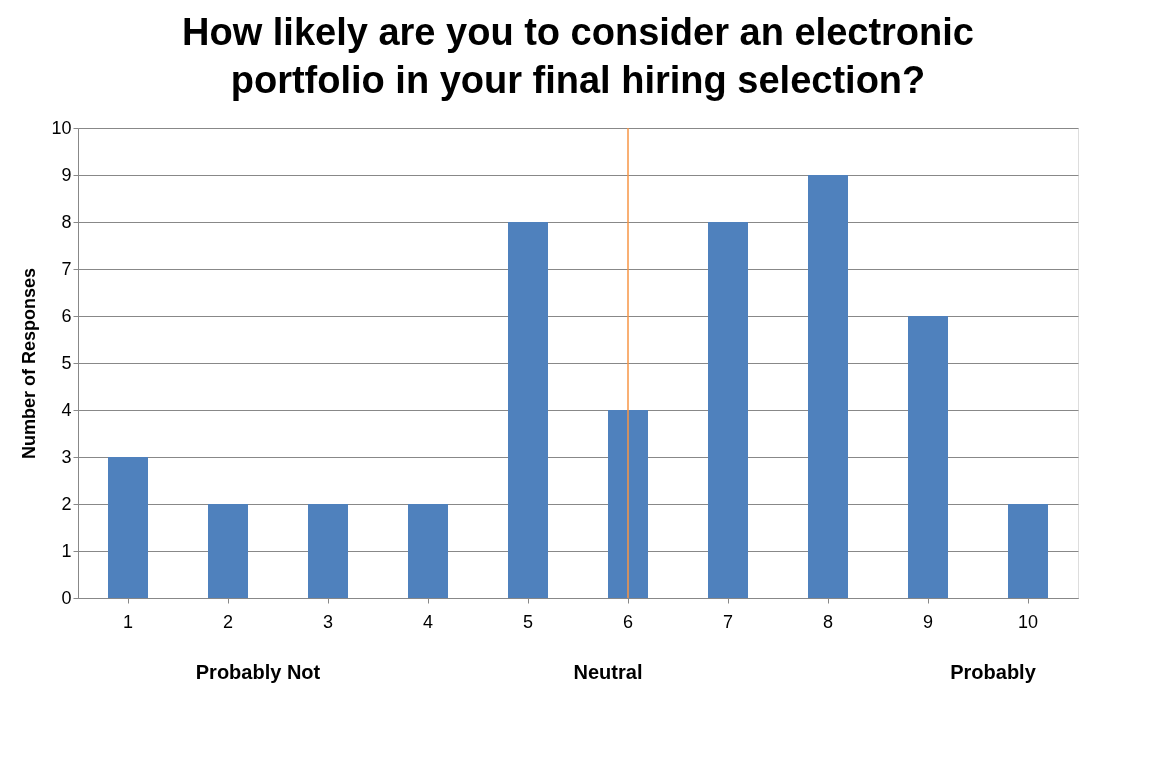 The height and width of the screenshot is (765, 1158). Describe the element at coordinates (578, 56) in the screenshot. I see `chart-title: How likely are you to consider an electronic portfolio in your final hiring selection?` at that location.